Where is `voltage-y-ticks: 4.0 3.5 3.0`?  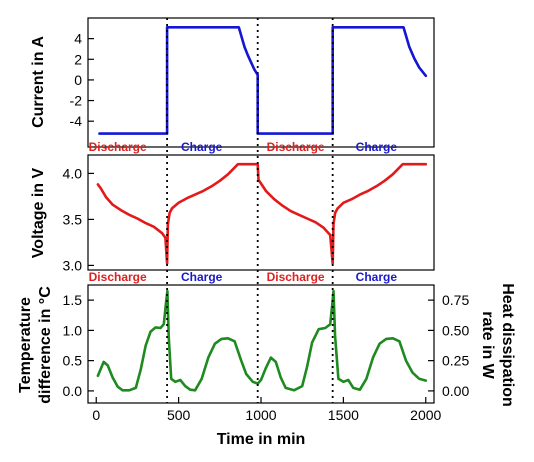
voltage-y-ticks: 4.0 3.5 3.0 is located at coordinates (78, 219).